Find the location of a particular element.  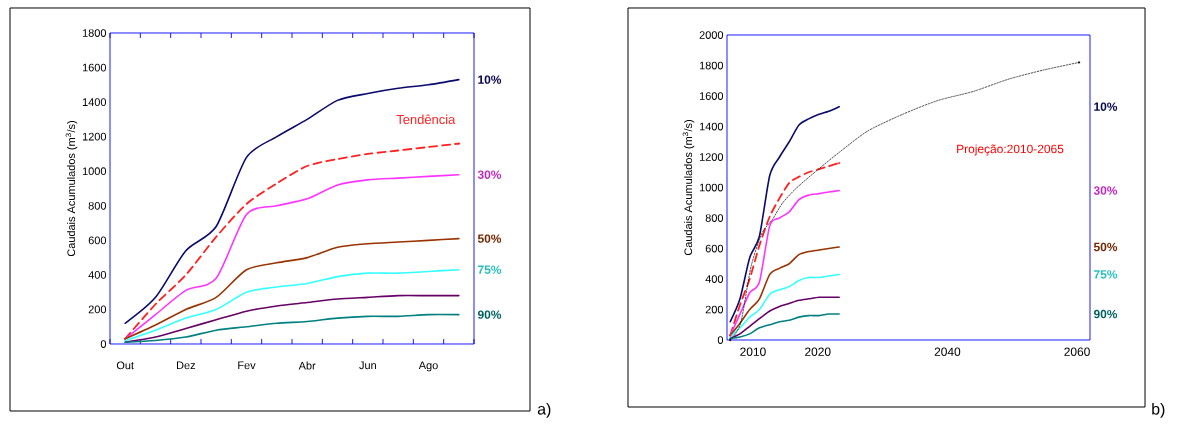

annotation: Projeção:2010-2065 is located at coordinates (1010, 150).